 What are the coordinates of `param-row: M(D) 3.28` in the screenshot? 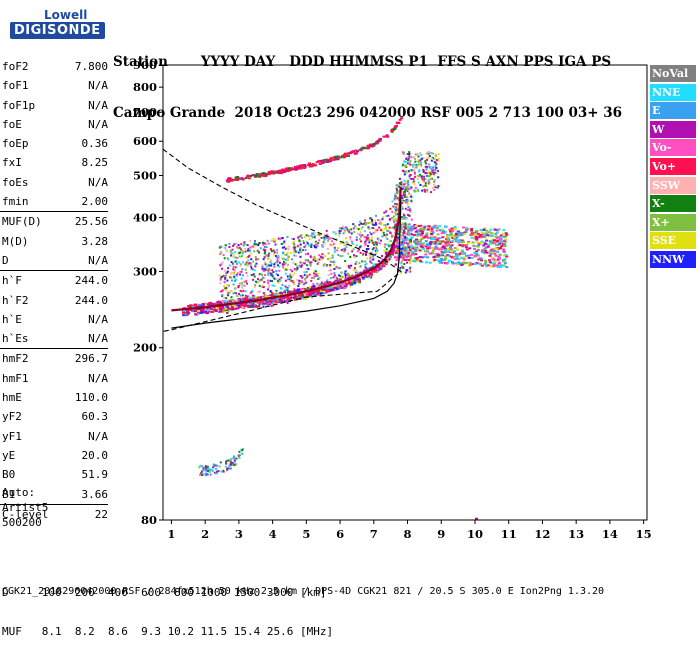 It's located at (56, 241).